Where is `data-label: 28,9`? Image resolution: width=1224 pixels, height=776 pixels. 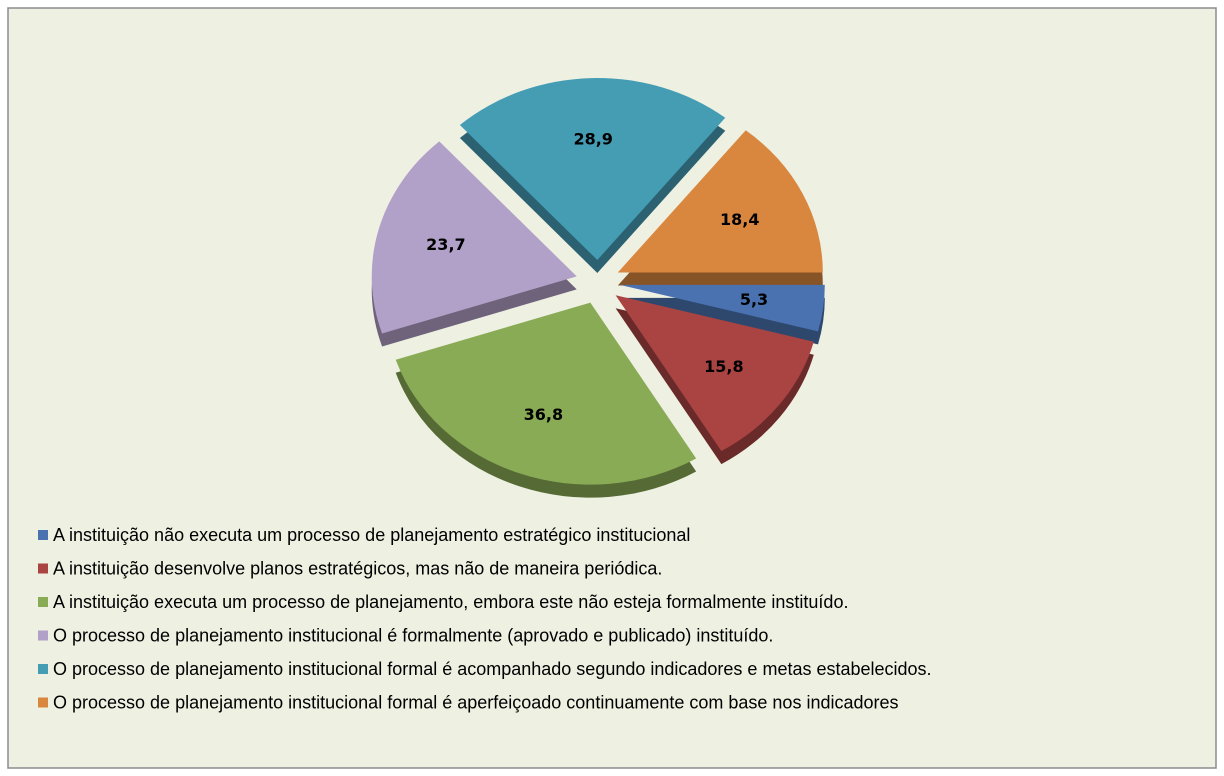 data-label: 28,9 is located at coordinates (592, 138).